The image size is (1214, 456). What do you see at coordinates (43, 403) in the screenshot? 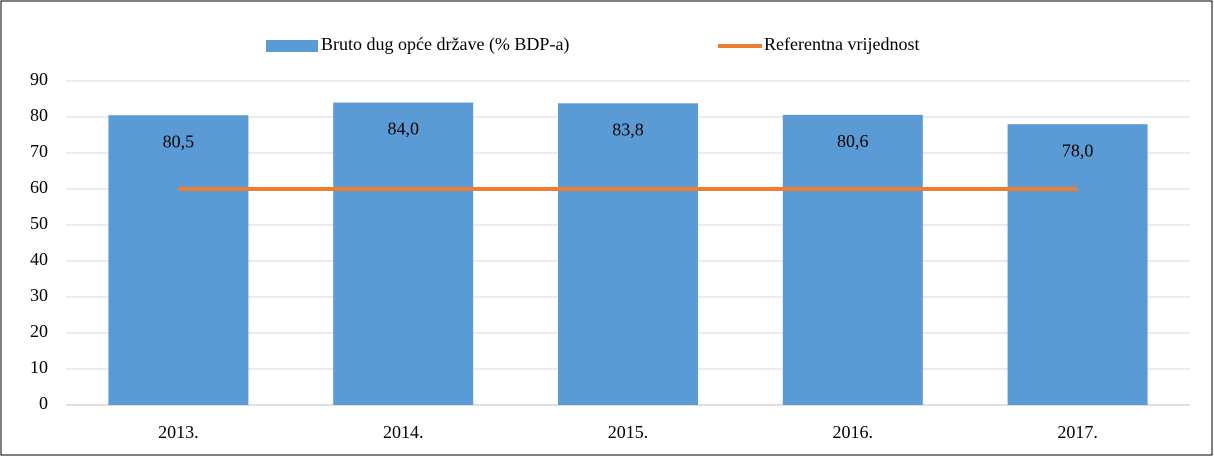
I see `y-tick-label: 0` at bounding box center [43, 403].